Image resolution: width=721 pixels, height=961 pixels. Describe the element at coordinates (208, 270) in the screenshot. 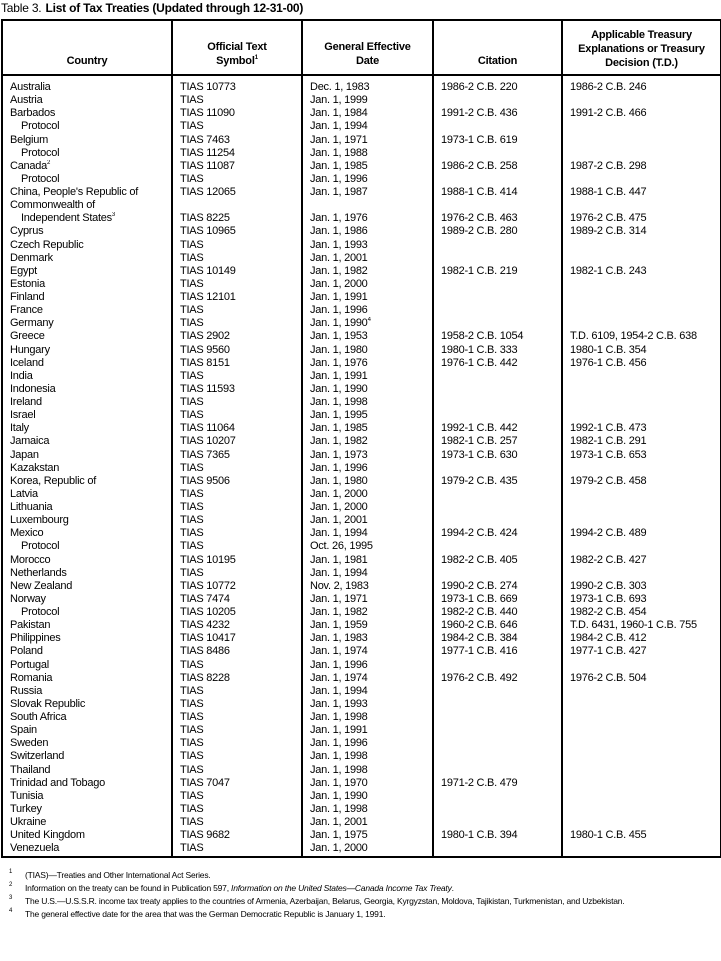

I see `symbol-cell-text: TIAS 10149` at that location.